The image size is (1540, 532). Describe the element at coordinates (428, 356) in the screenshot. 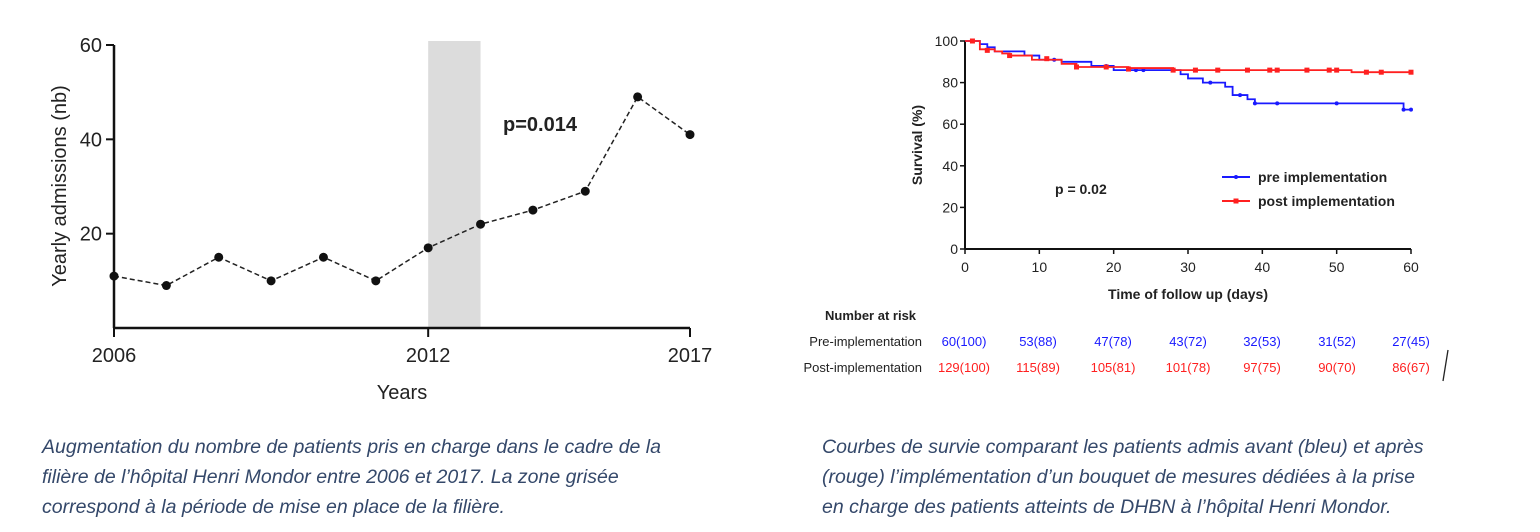

I see `x-tick-label: 2012` at that location.